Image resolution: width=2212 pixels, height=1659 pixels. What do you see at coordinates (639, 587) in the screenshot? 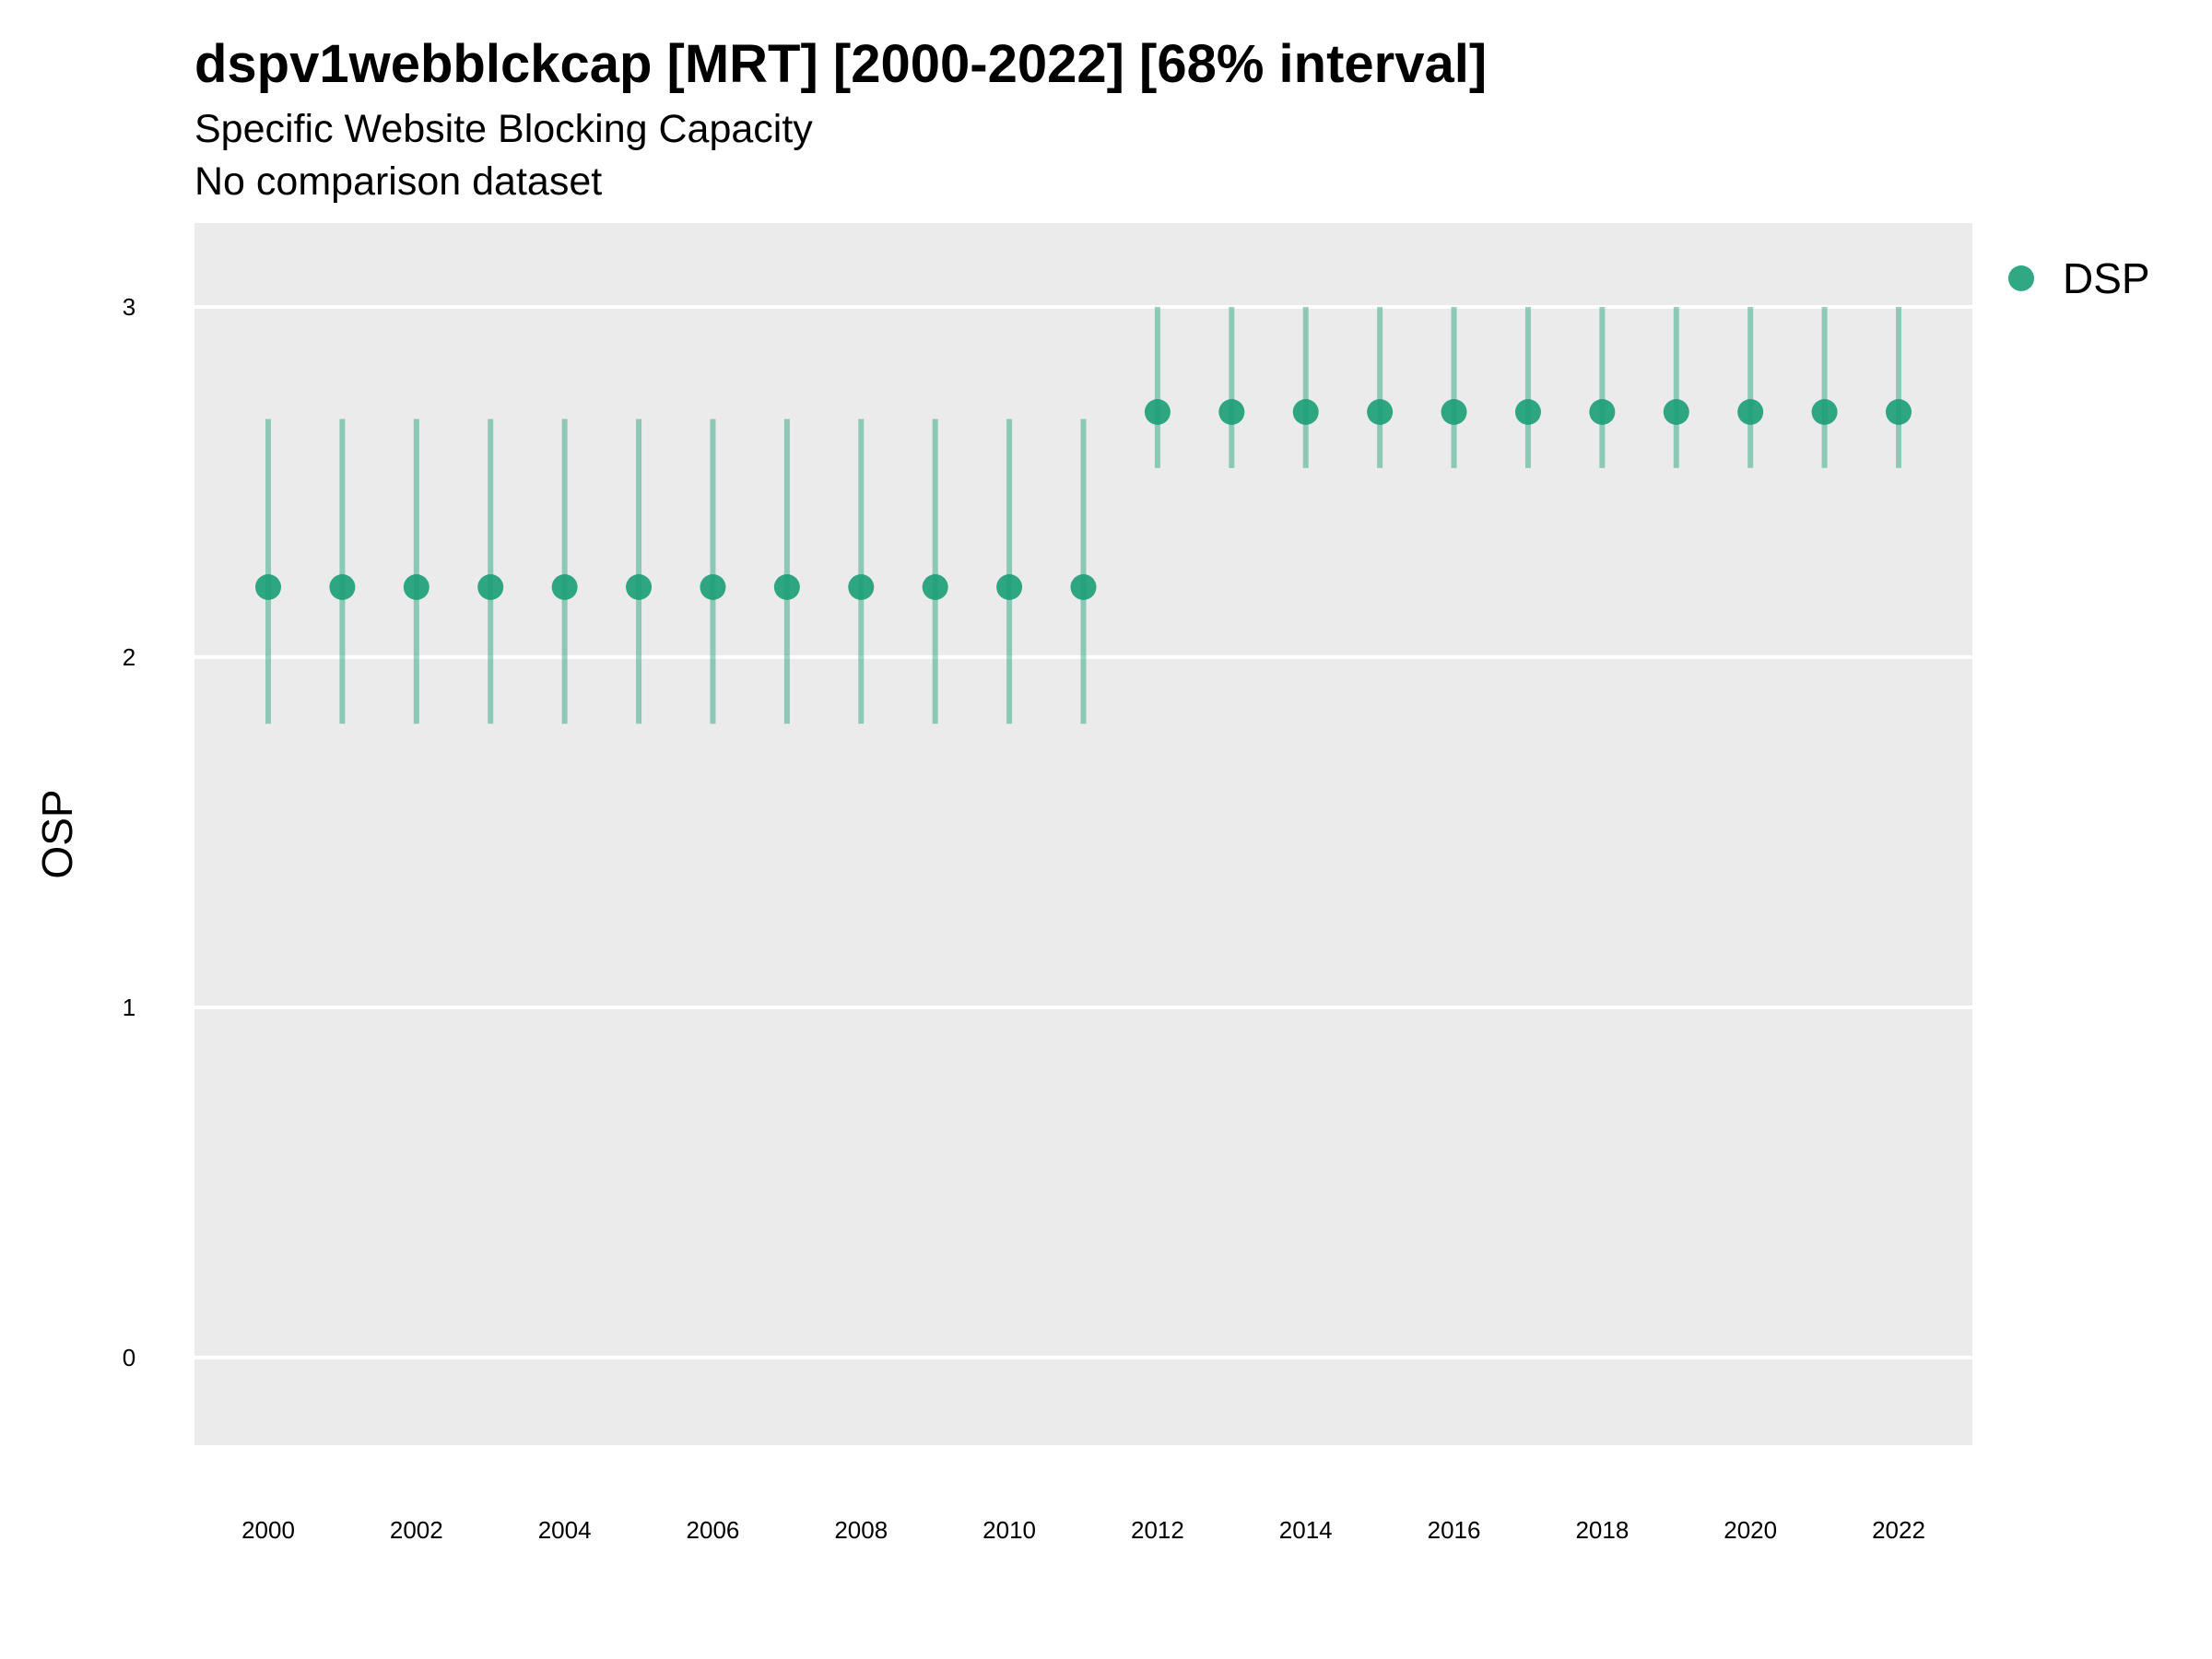
I see `data-point-2005` at bounding box center [639, 587].